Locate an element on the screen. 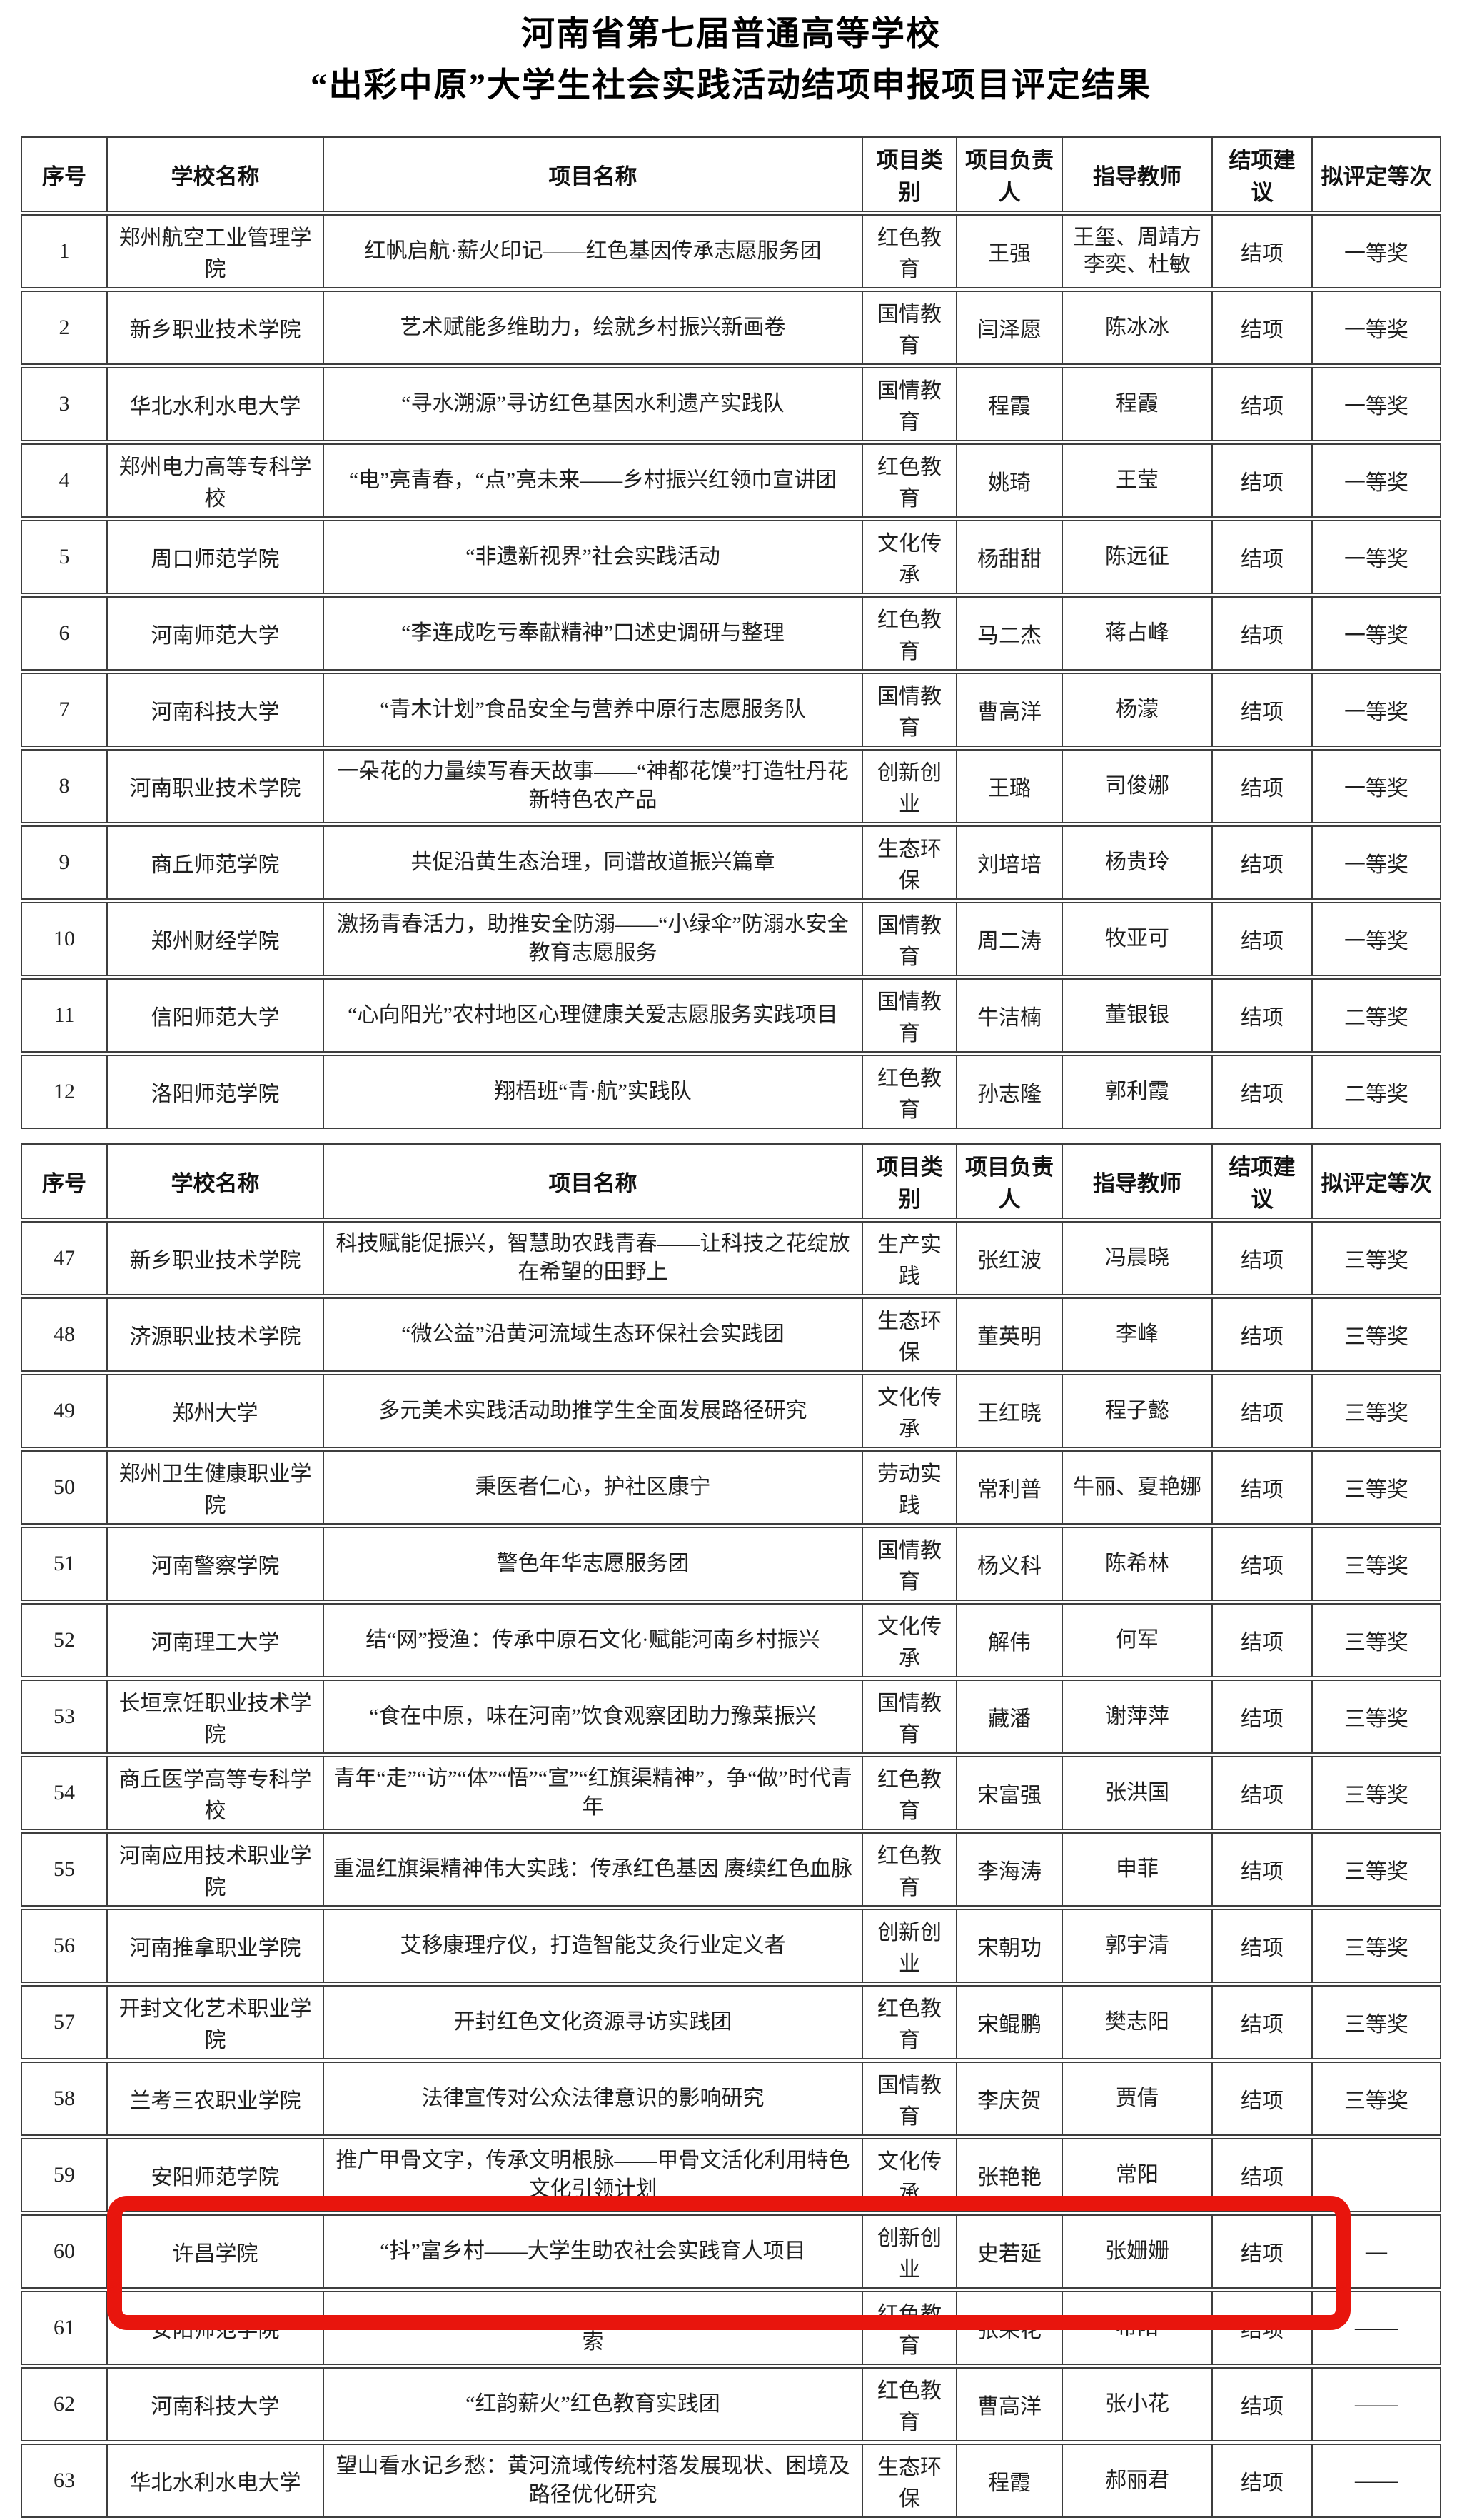  cell-grade is located at coordinates (1377, 2175).